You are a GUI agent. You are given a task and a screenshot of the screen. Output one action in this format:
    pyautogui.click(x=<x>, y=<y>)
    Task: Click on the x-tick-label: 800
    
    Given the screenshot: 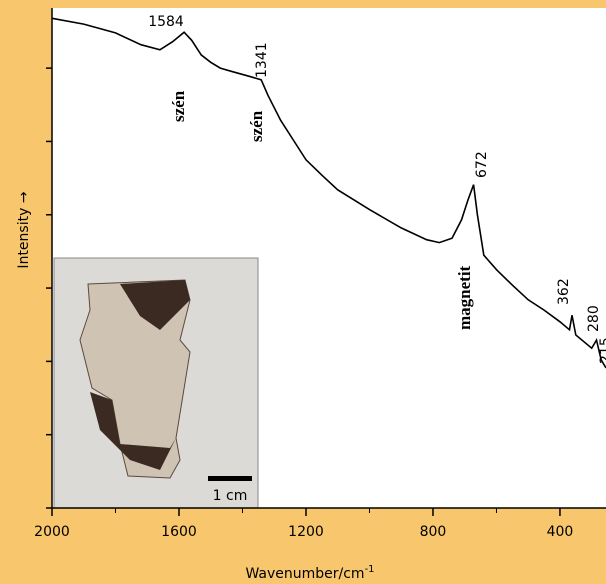 What is the action you would take?
    pyautogui.click(x=433, y=532)
    